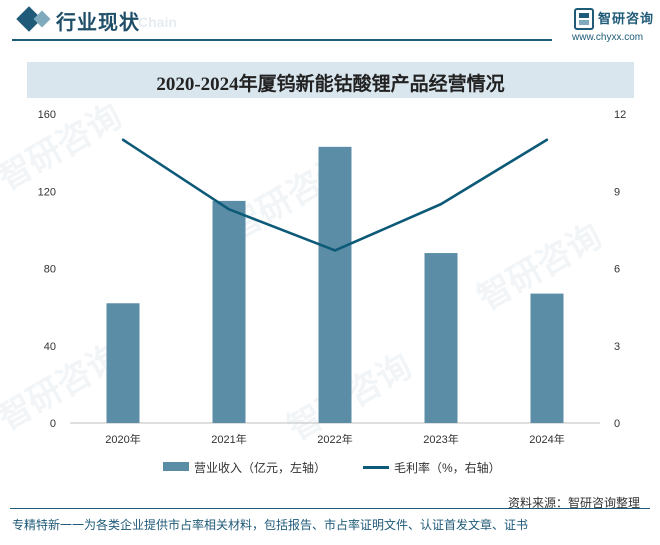 This screenshot has height=545, width=660. What do you see at coordinates (617, 424) in the screenshot?
I see `y-right-tick-label: 0` at bounding box center [617, 424].